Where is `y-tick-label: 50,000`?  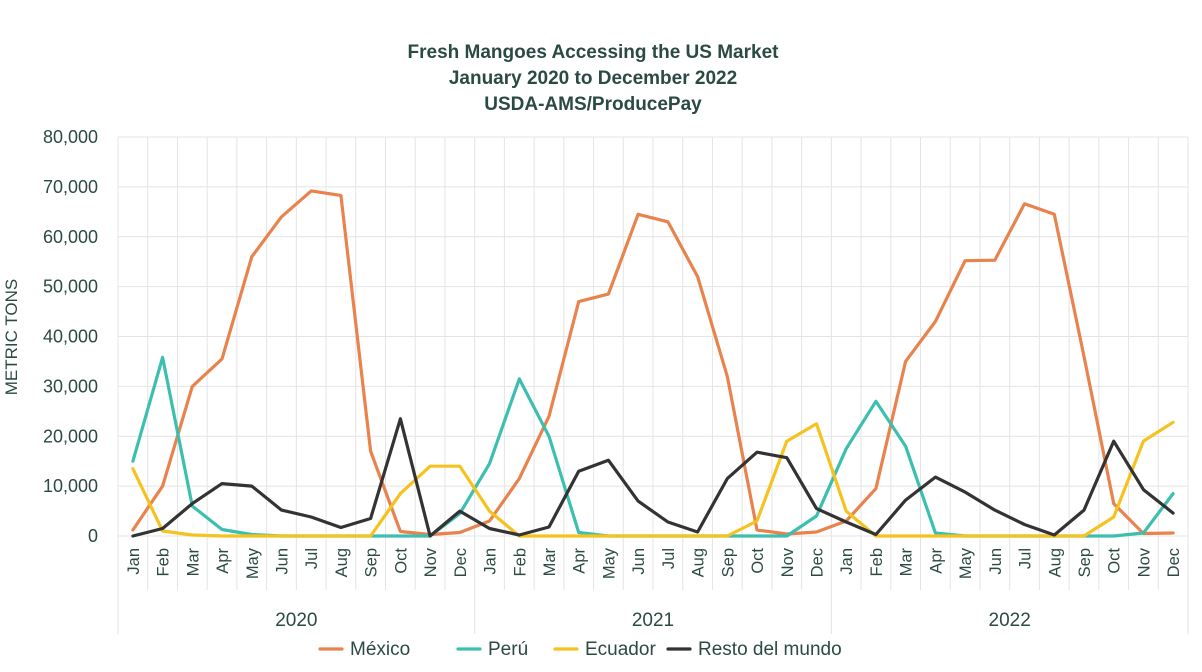
y-tick-label: 50,000 is located at coordinates (70, 287).